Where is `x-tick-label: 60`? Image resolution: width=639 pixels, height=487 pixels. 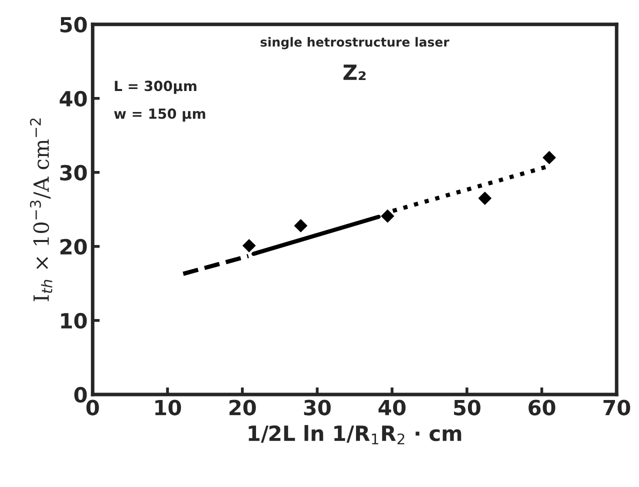 x-tick-label: 60 is located at coordinates (542, 408).